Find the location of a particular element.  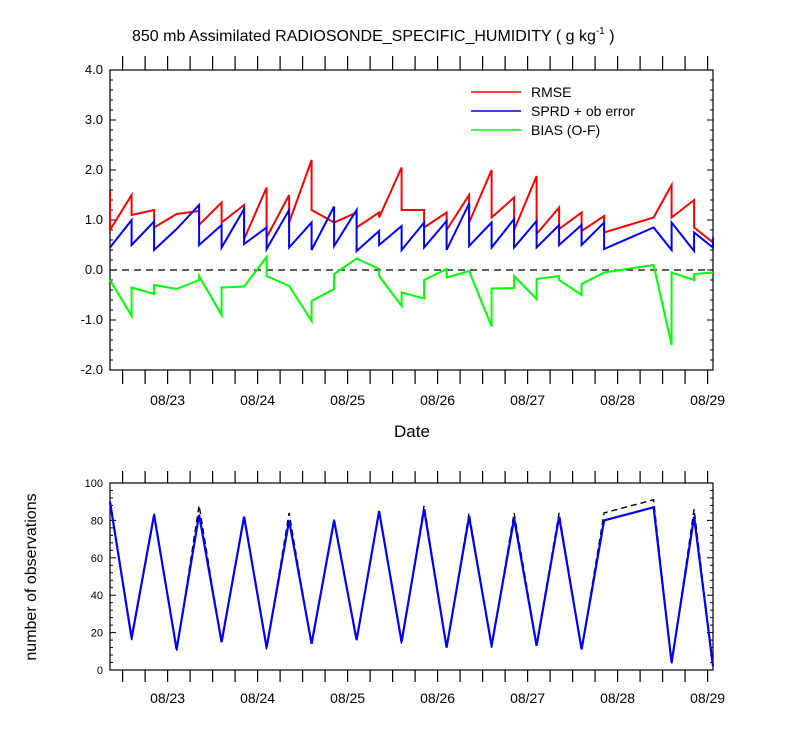

y-tick-label: 1.0 is located at coordinates (94, 219).